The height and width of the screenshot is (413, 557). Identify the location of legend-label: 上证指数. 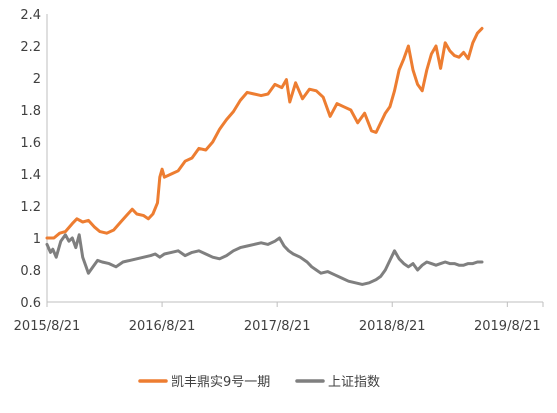
(354, 382).